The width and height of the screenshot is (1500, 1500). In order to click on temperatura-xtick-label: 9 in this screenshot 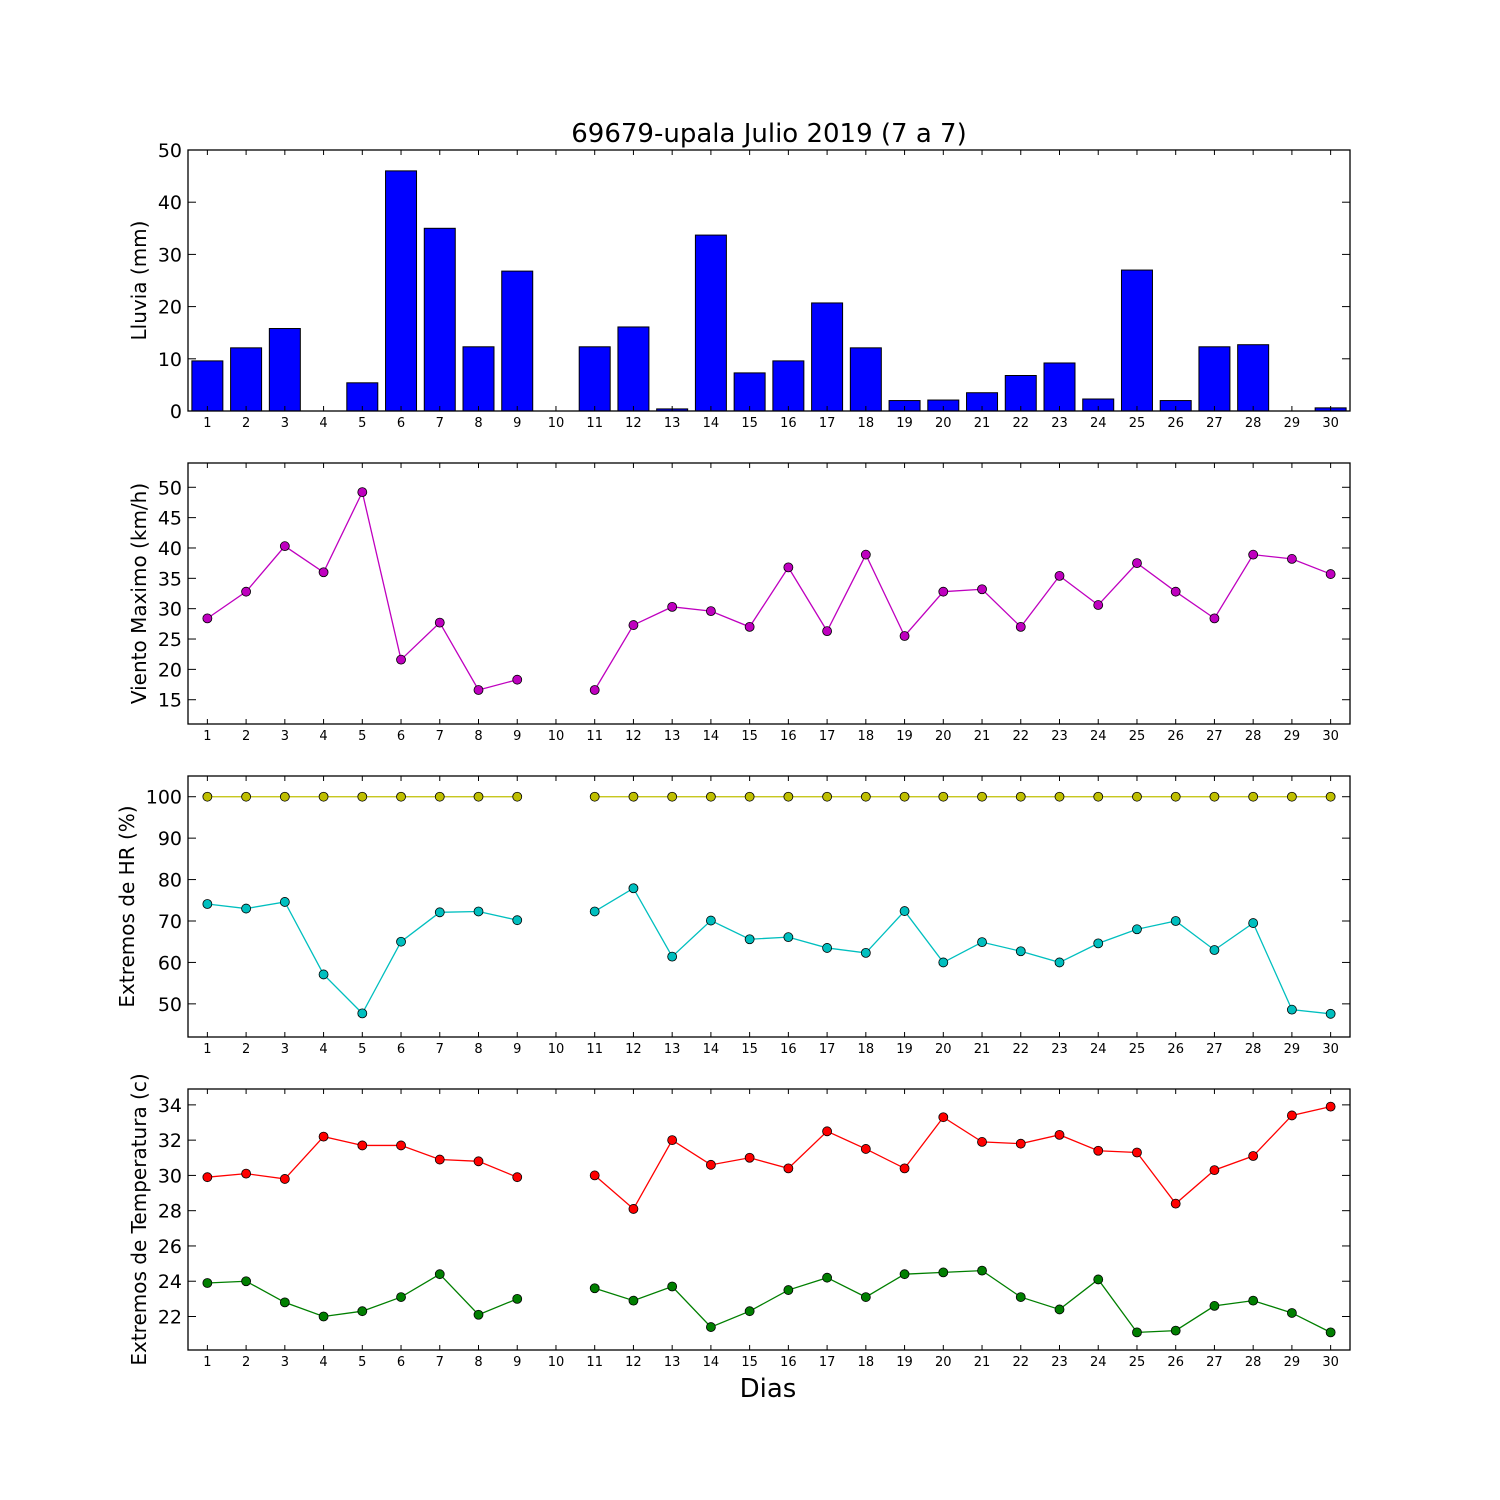, I will do `click(517, 1362)`.